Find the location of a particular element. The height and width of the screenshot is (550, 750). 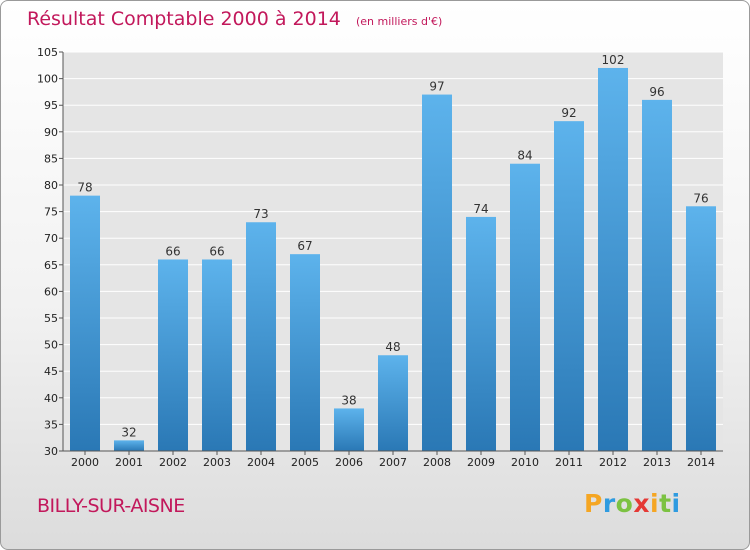

data-label: 74 is located at coordinates (480, 209).